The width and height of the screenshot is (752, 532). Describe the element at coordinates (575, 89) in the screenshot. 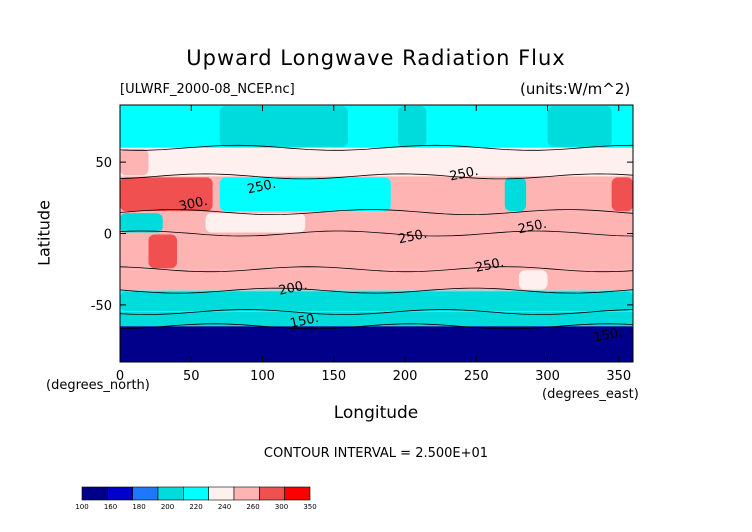

I see `units-label: (units:W/m^2)` at that location.